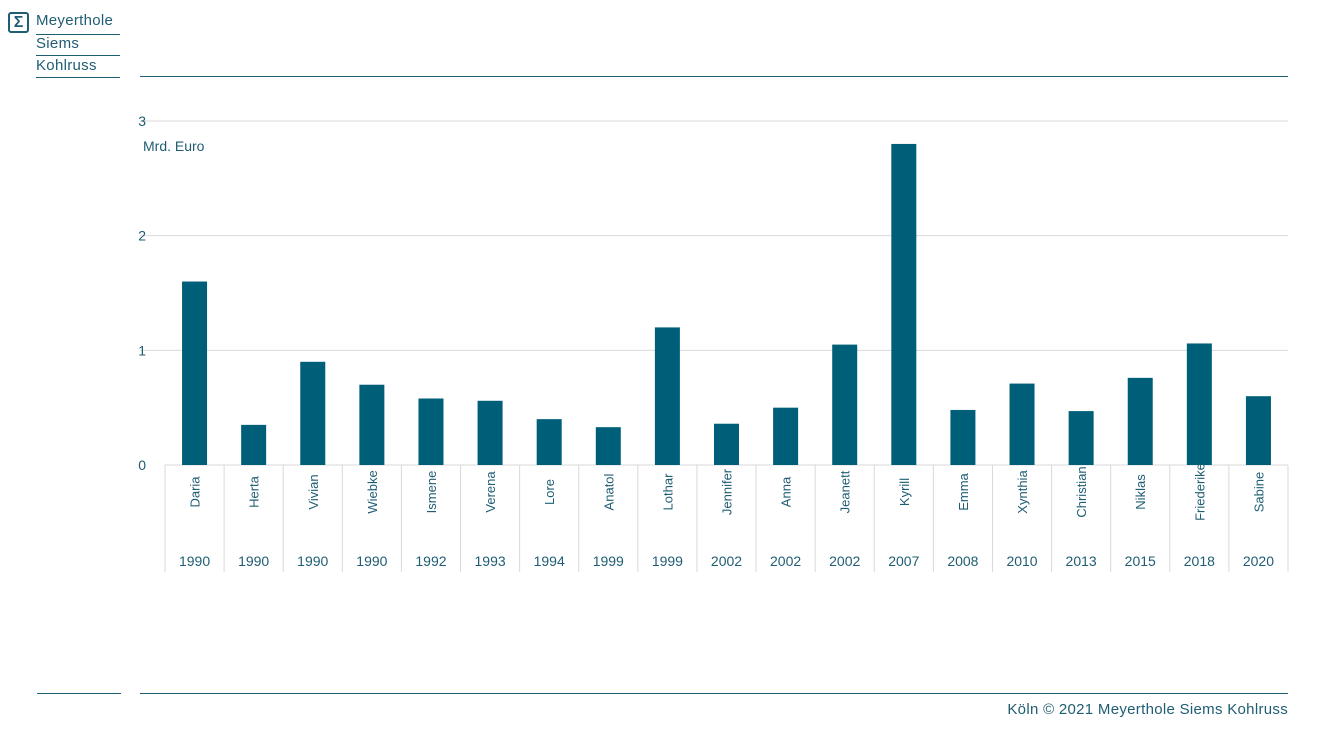 The width and height of the screenshot is (1317, 732). Describe the element at coordinates (962, 561) in the screenshot. I see `x-year-label: 2008` at that location.